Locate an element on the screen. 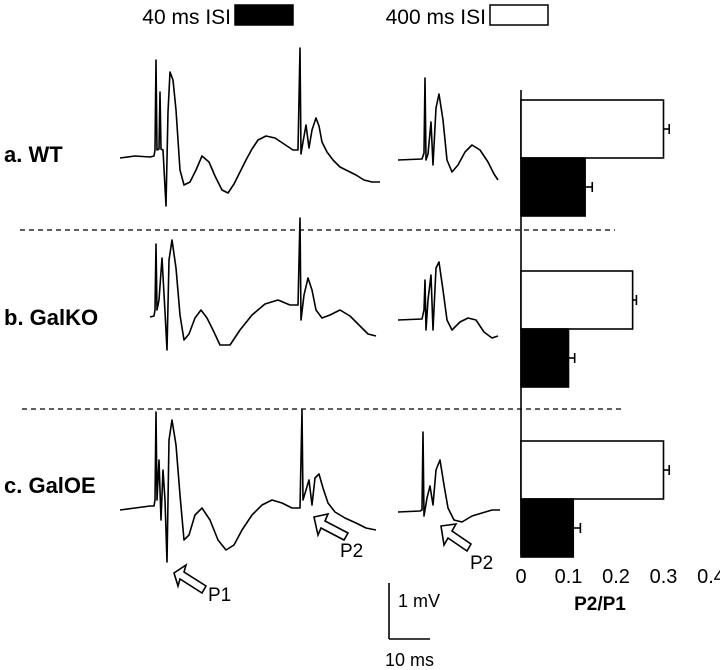 Image resolution: width=720 pixels, height=670 pixels. single-pulse-trace-galko is located at coordinates (448, 300).